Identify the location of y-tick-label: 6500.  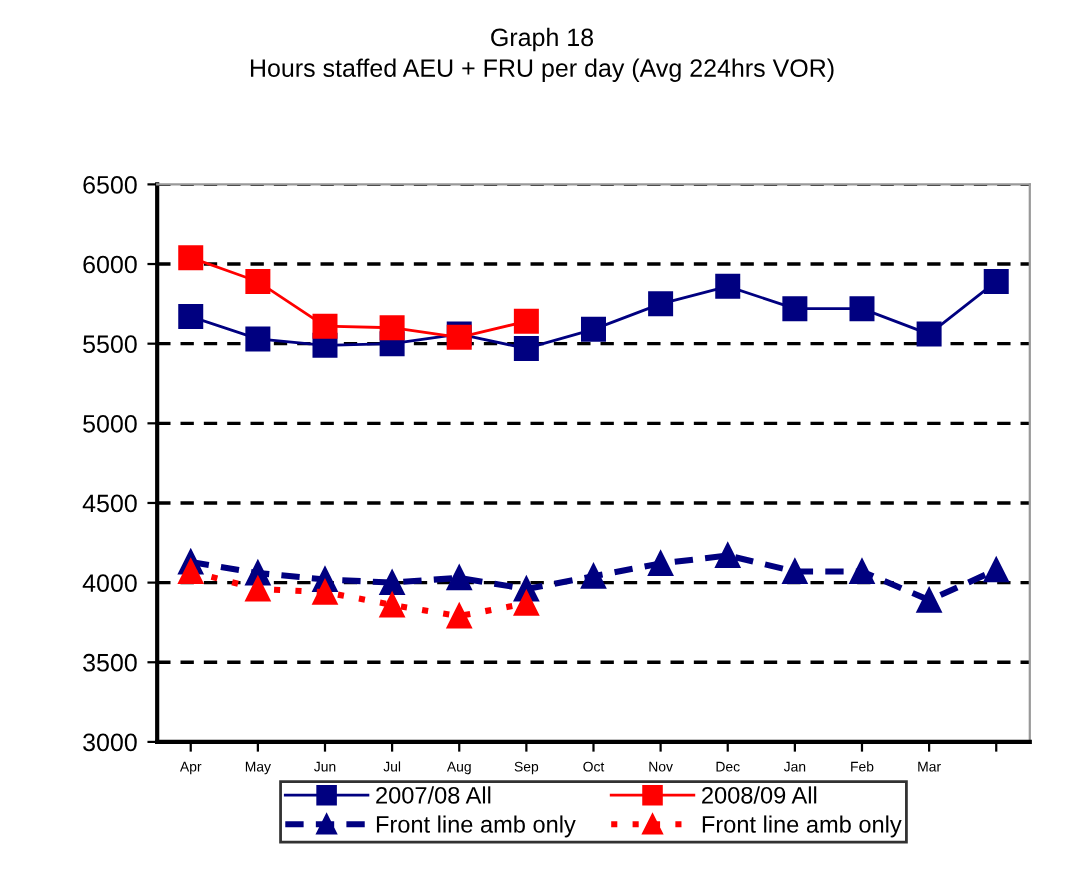
(110, 184).